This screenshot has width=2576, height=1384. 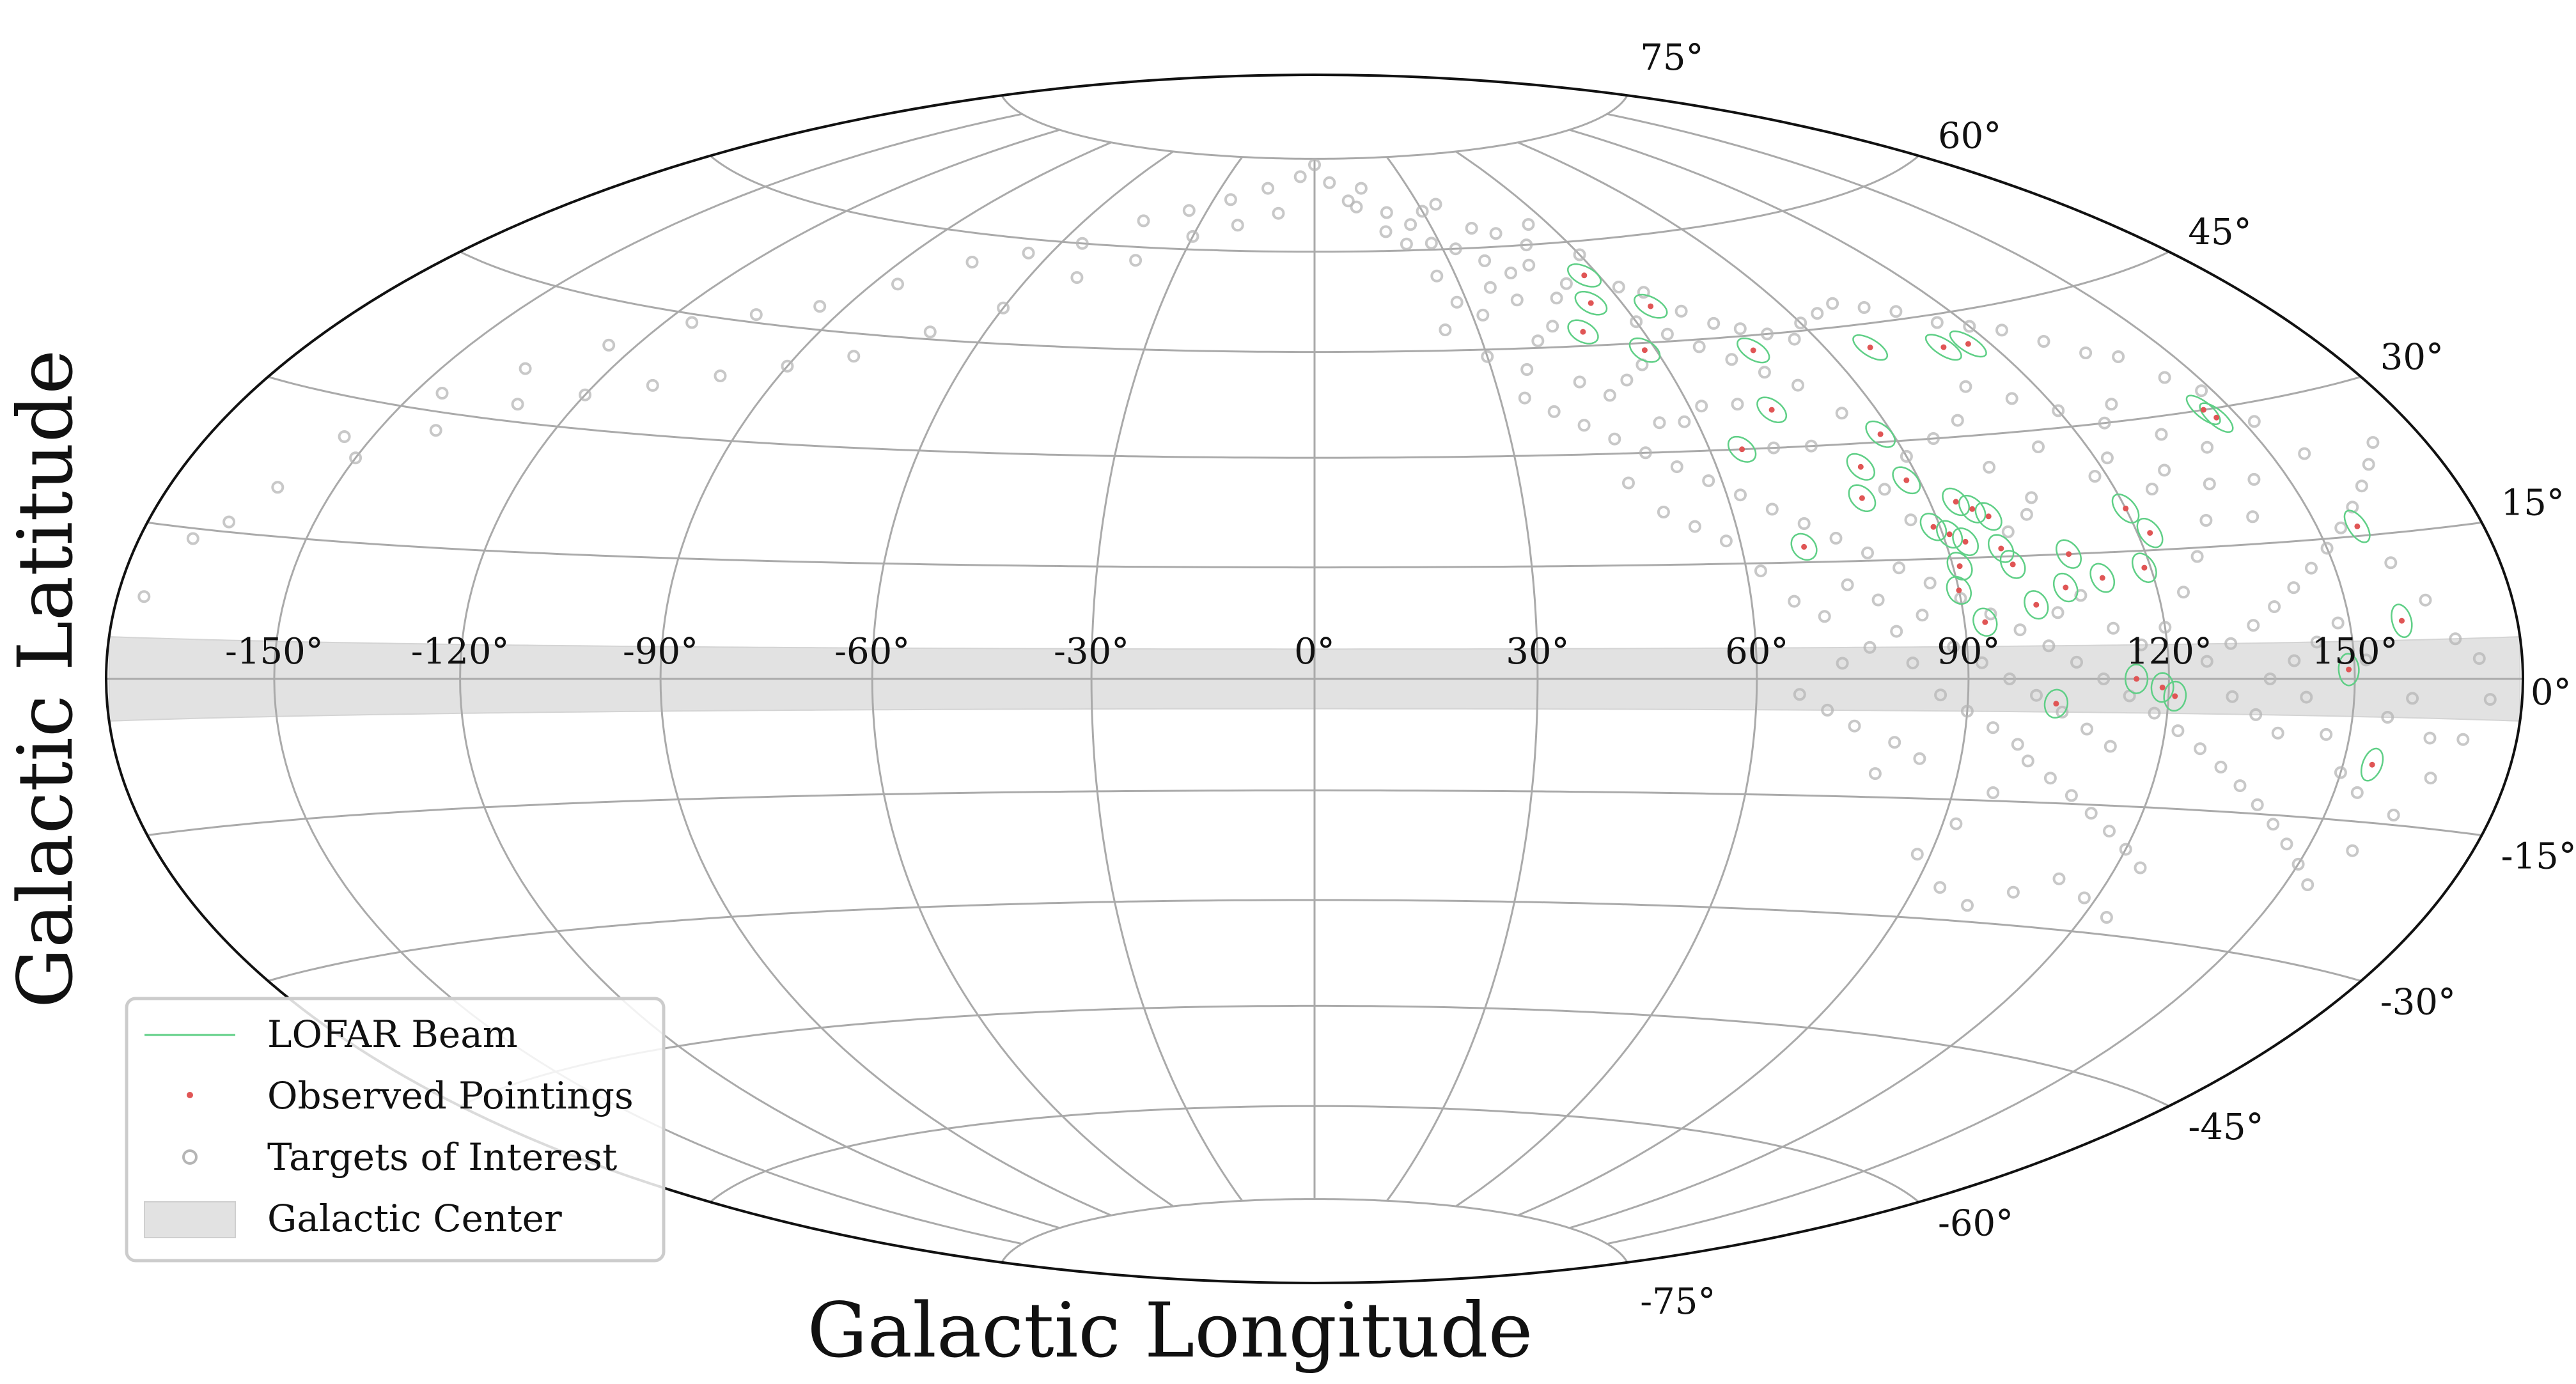 What do you see at coordinates (1756, 652) in the screenshot?
I see `longitude-tick-label: 60°` at bounding box center [1756, 652].